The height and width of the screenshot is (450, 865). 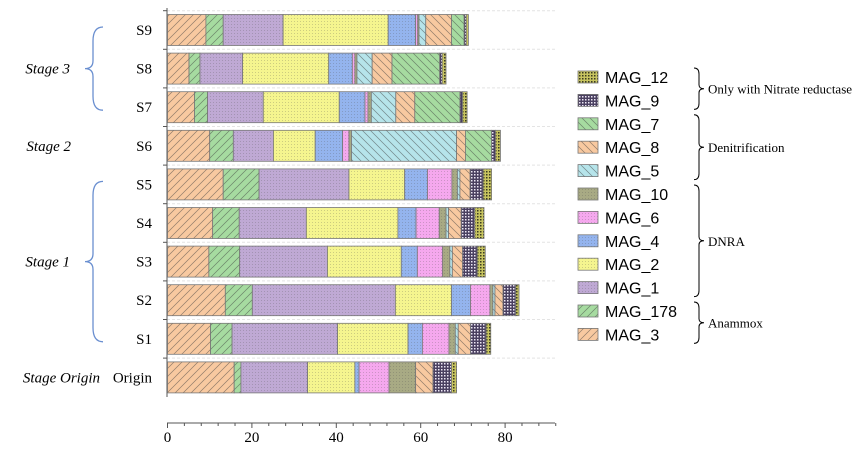 I want to click on legend-item-MAG_6: MAG_6, so click(x=618, y=218).